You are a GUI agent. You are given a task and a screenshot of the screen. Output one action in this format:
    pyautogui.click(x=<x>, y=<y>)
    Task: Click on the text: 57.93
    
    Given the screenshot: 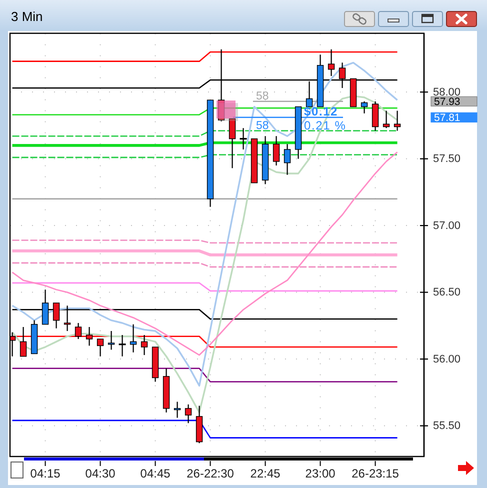 What is the action you would take?
    pyautogui.click(x=447, y=102)
    